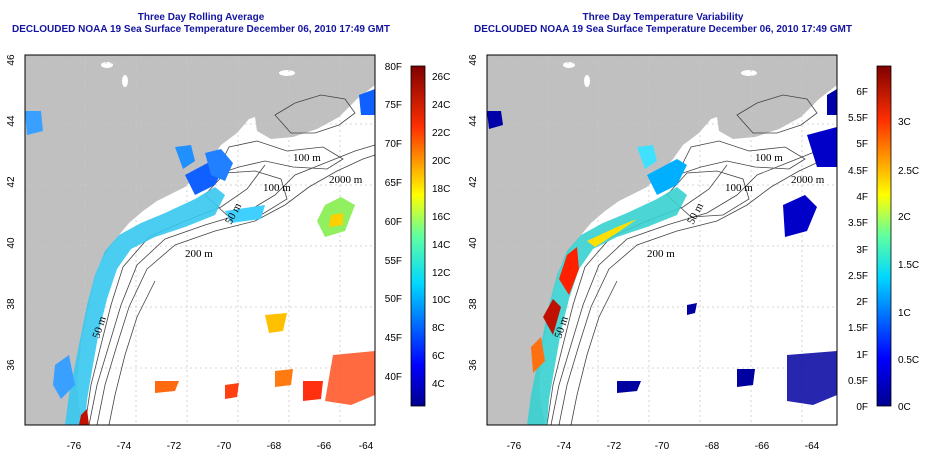  Describe the element at coordinates (858, 381) in the screenshot. I see `colorbar-f-label: 0.5F` at that location.